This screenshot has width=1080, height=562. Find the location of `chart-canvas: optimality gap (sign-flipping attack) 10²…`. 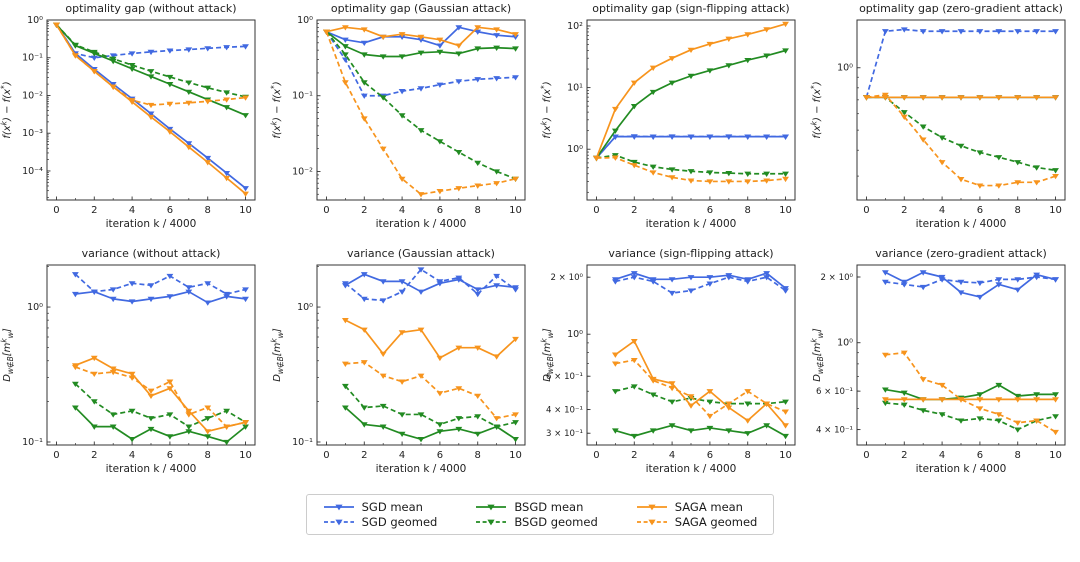

chart-canvas: optimality gap (sign-flipping attack) 10²… is located at coordinates (668, 116).